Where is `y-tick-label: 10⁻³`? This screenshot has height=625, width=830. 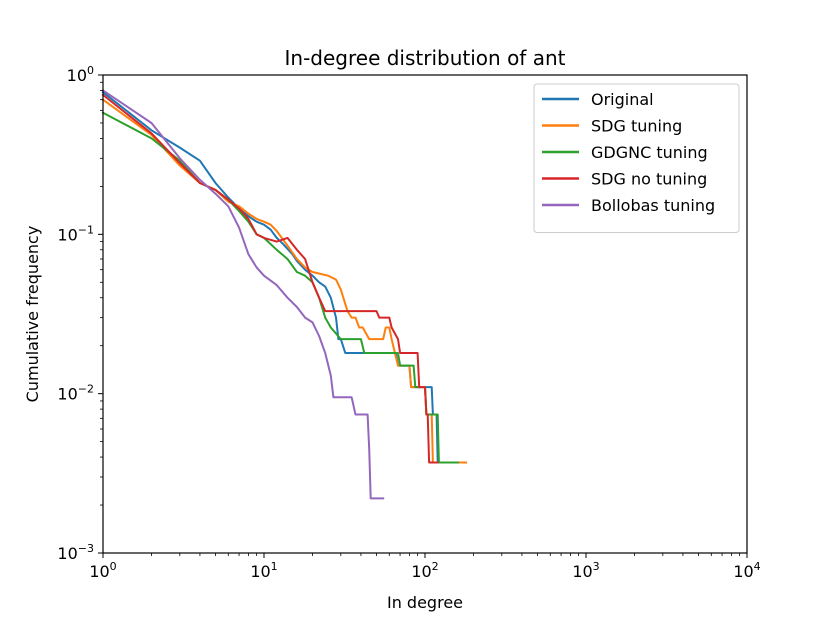
y-tick-label: 10⁻³ is located at coordinates (75, 552).